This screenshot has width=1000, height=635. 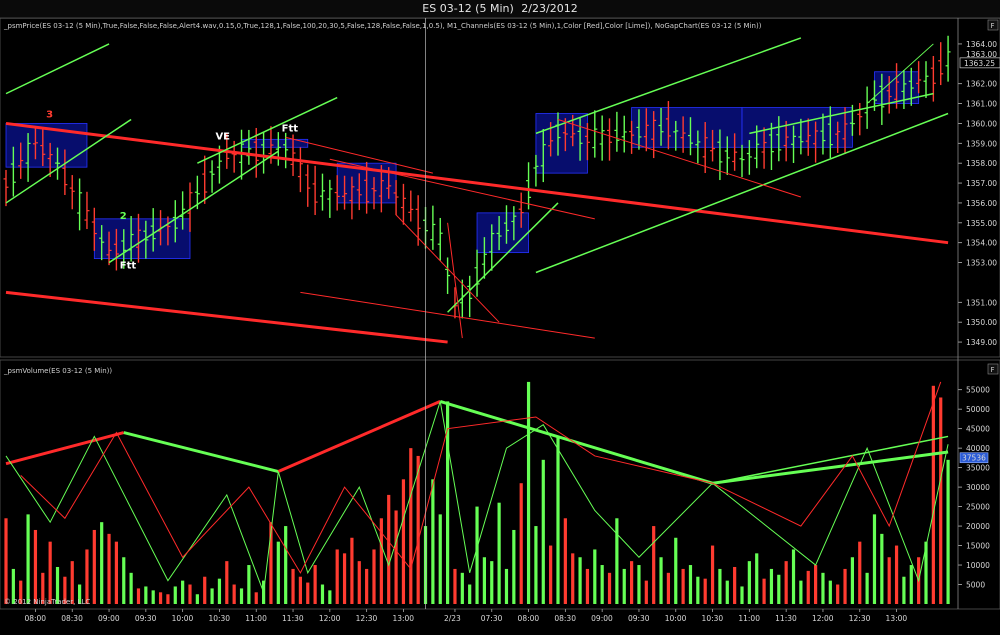 What do you see at coordinates (183, 618) in the screenshot?
I see `time-tick-label: 10:00` at bounding box center [183, 618].